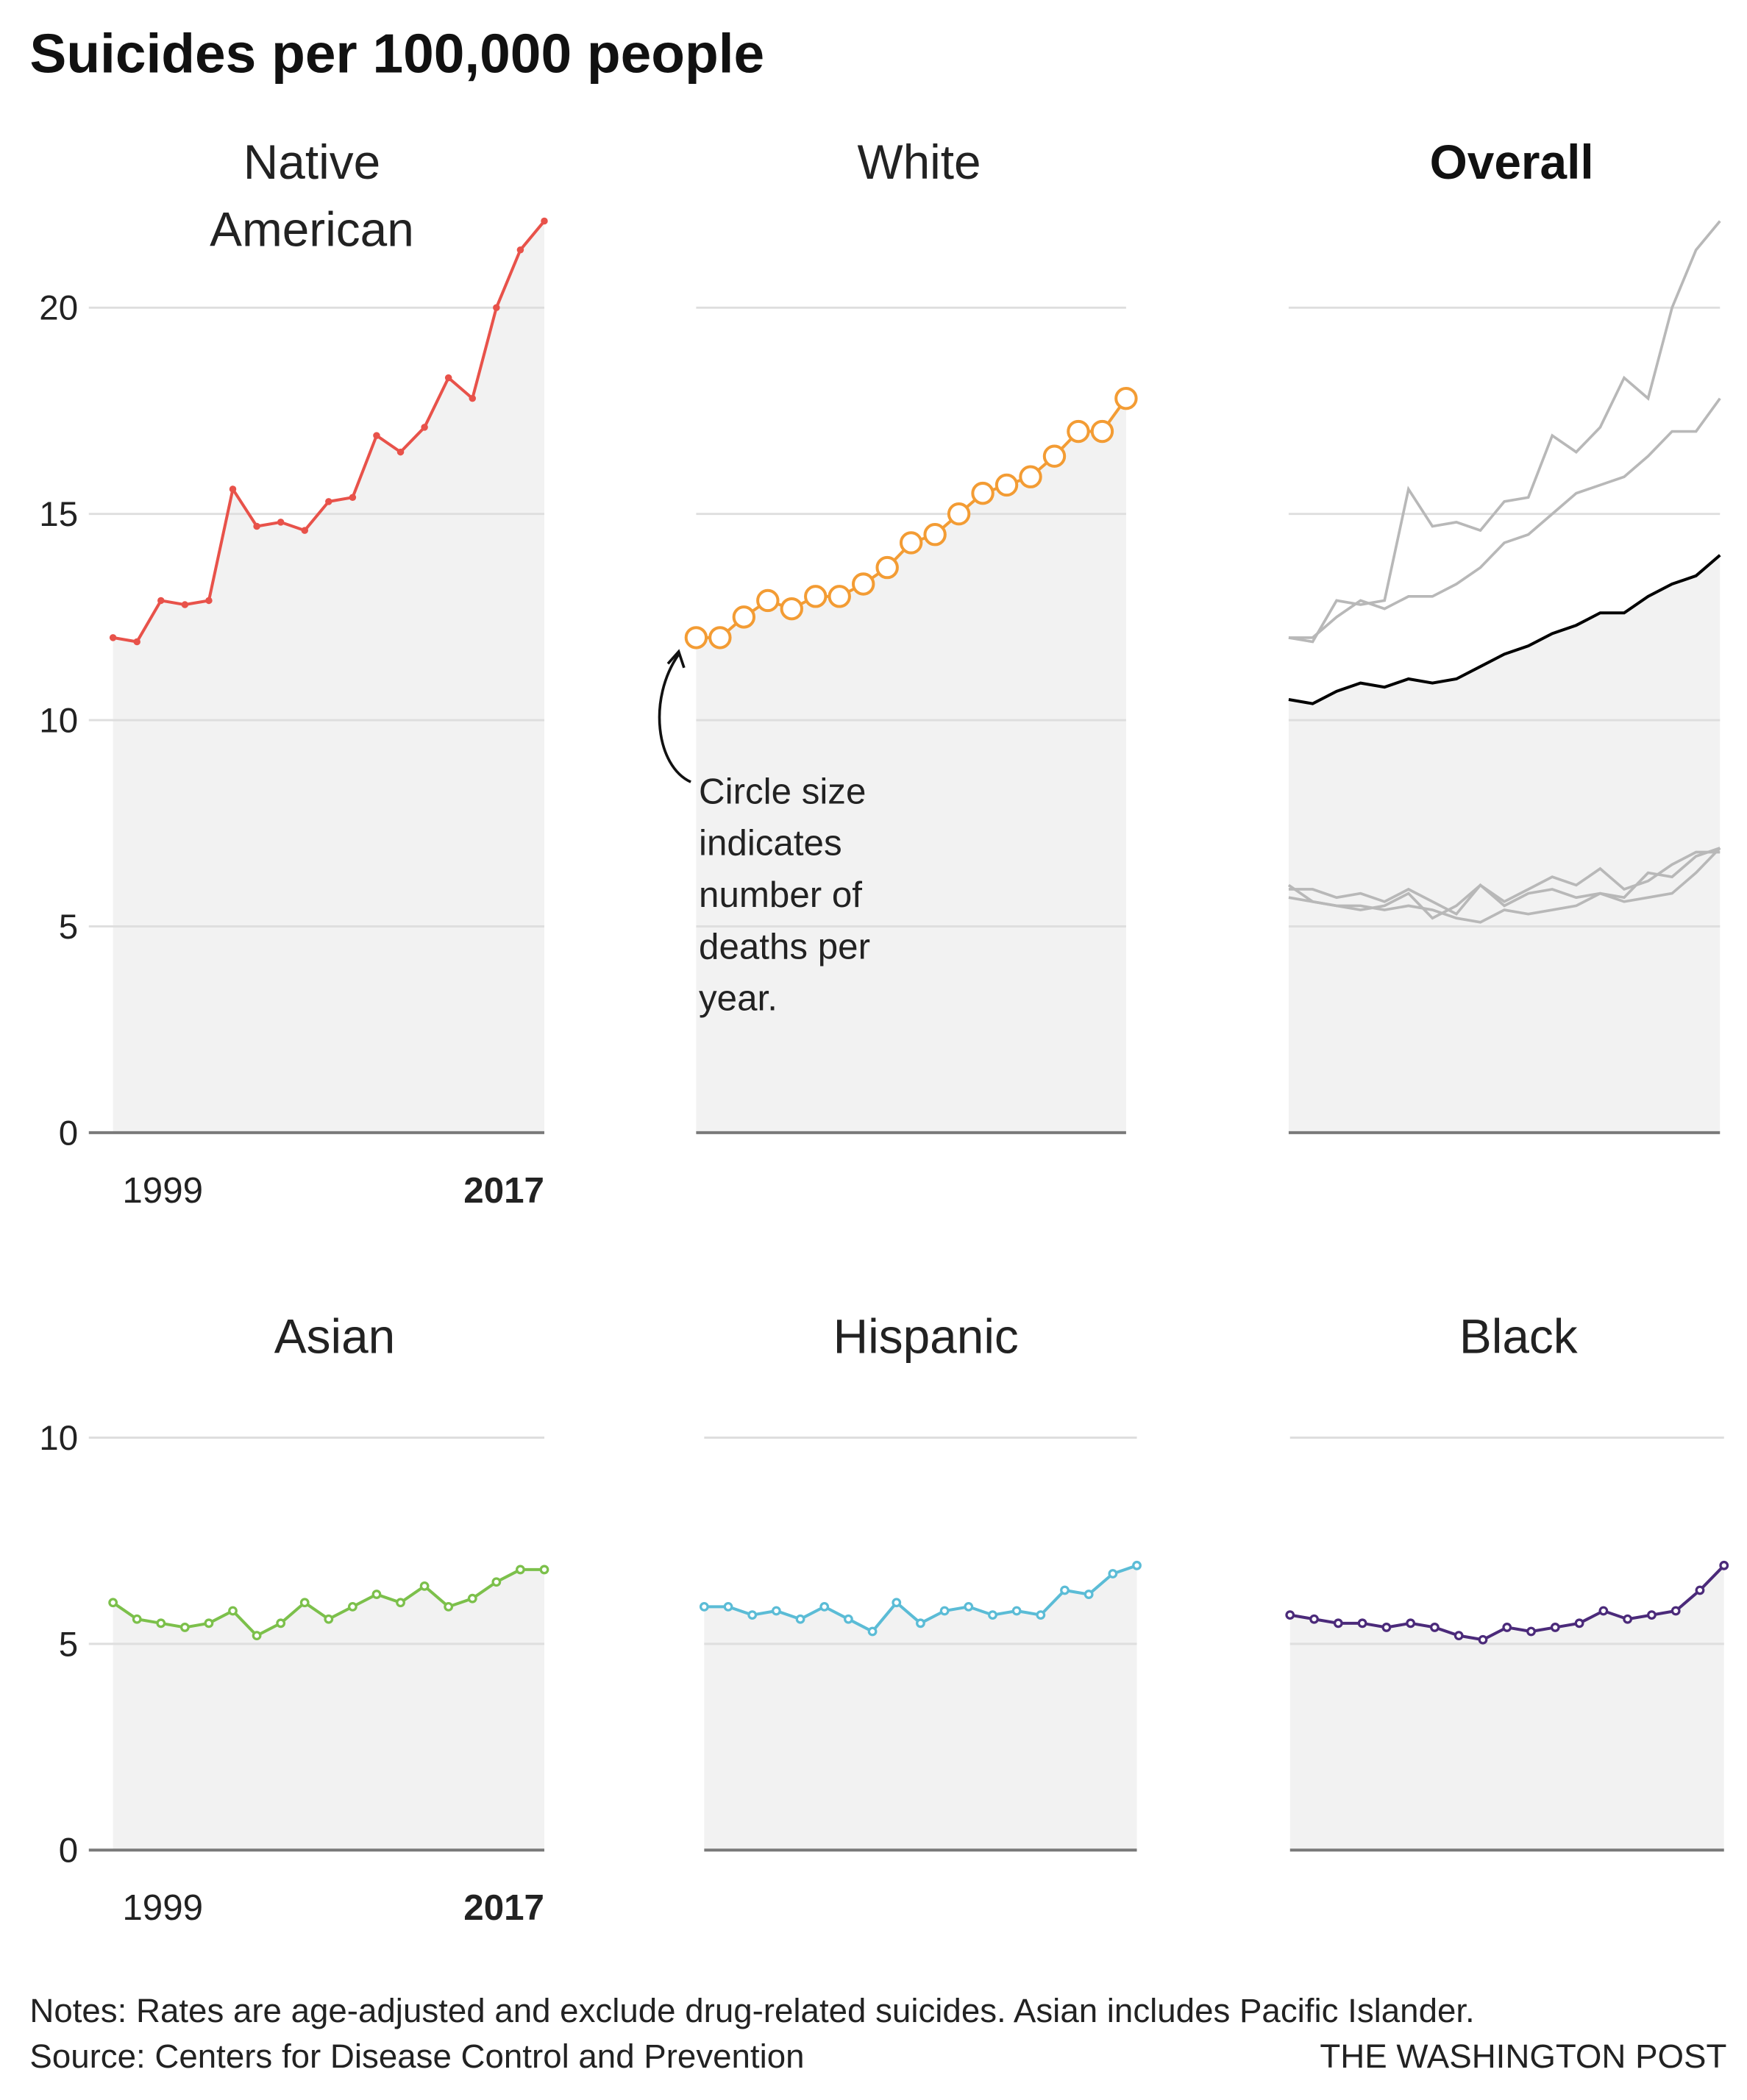 The width and height of the screenshot is (1747, 2100). Describe the element at coordinates (68, 1851) in the screenshot. I see `y-tick-label: 0` at that location.